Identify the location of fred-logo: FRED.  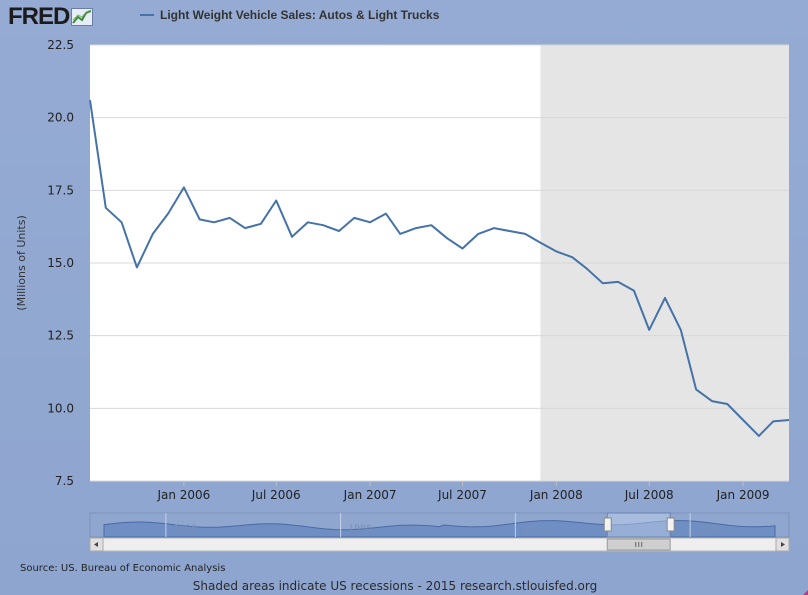
(51, 16).